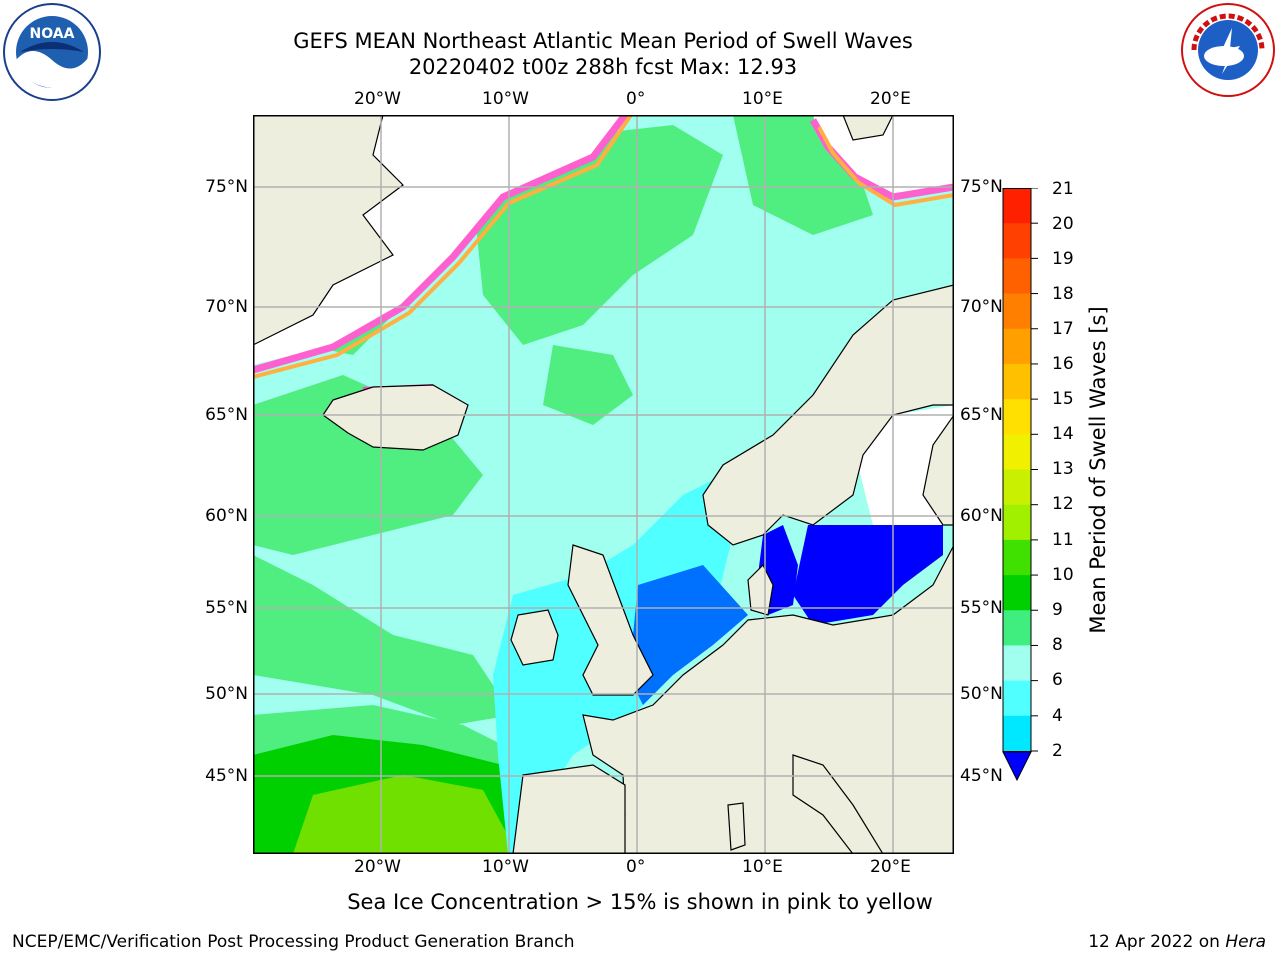  Describe the element at coordinates (1063, 364) in the screenshot. I see `colorbar-label-16: 16` at that location.